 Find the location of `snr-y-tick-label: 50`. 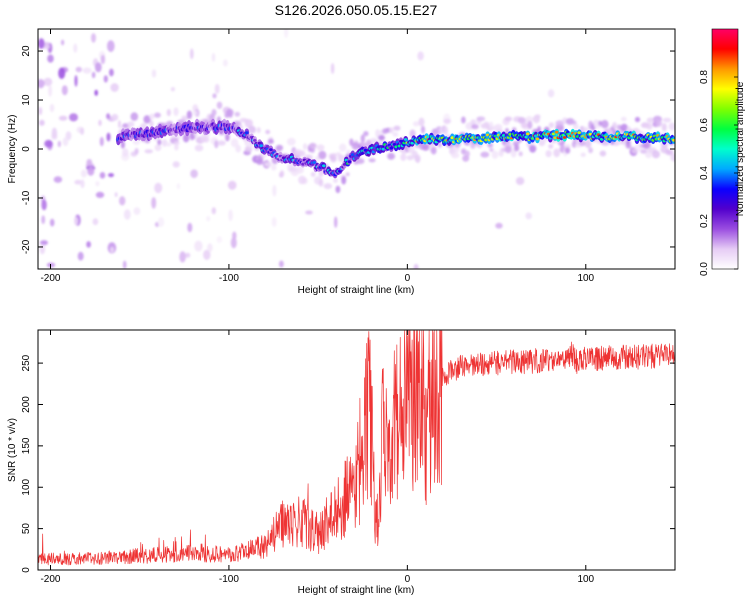

snr-y-tick-label: 50 is located at coordinates (26, 529).